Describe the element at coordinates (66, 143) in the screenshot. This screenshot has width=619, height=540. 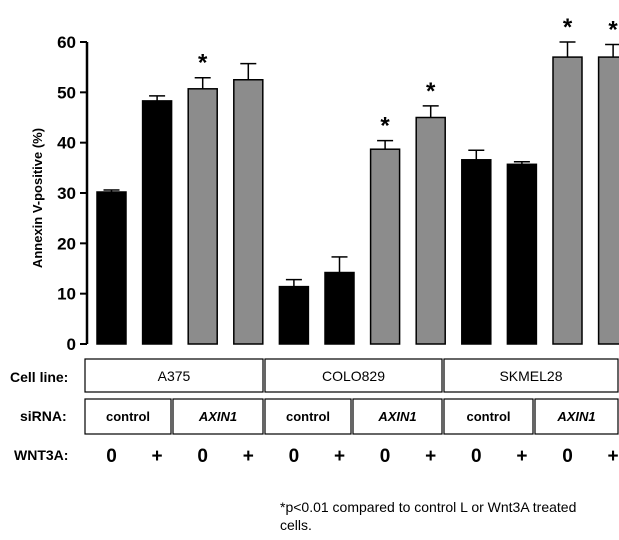
I see `y-tick-label: 40` at that location.